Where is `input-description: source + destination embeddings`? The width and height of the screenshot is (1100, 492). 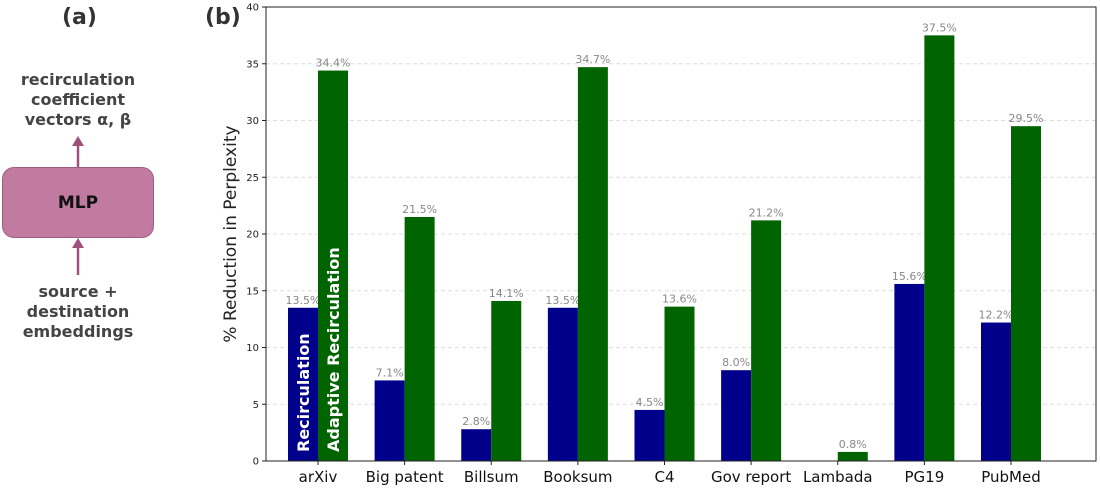
input-description: source + destination embeddings is located at coordinates (78, 312).